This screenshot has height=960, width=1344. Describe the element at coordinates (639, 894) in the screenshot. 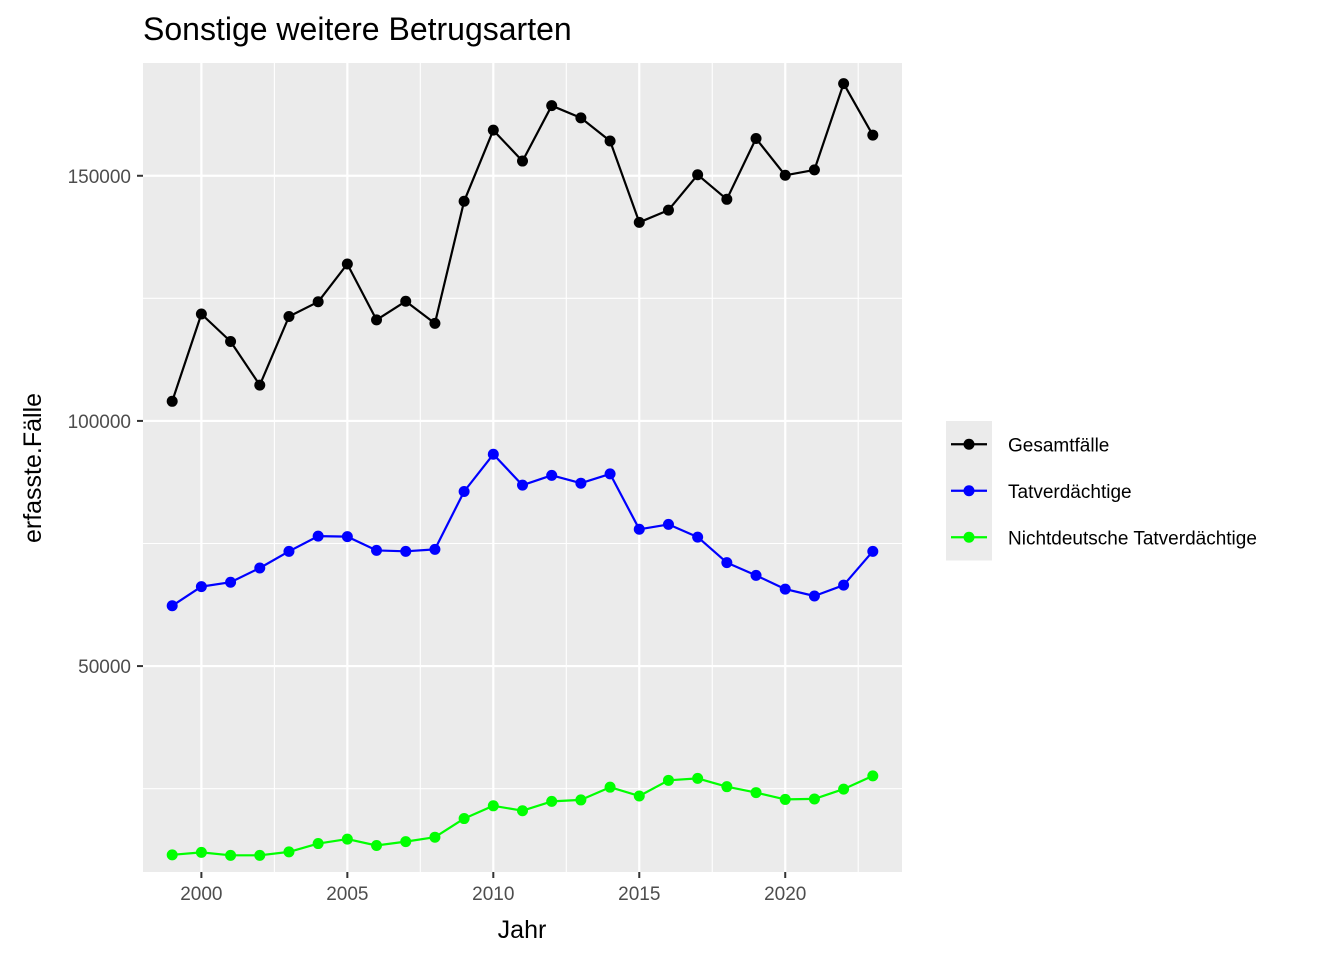

I see `x-tick-label: 2015` at that location.